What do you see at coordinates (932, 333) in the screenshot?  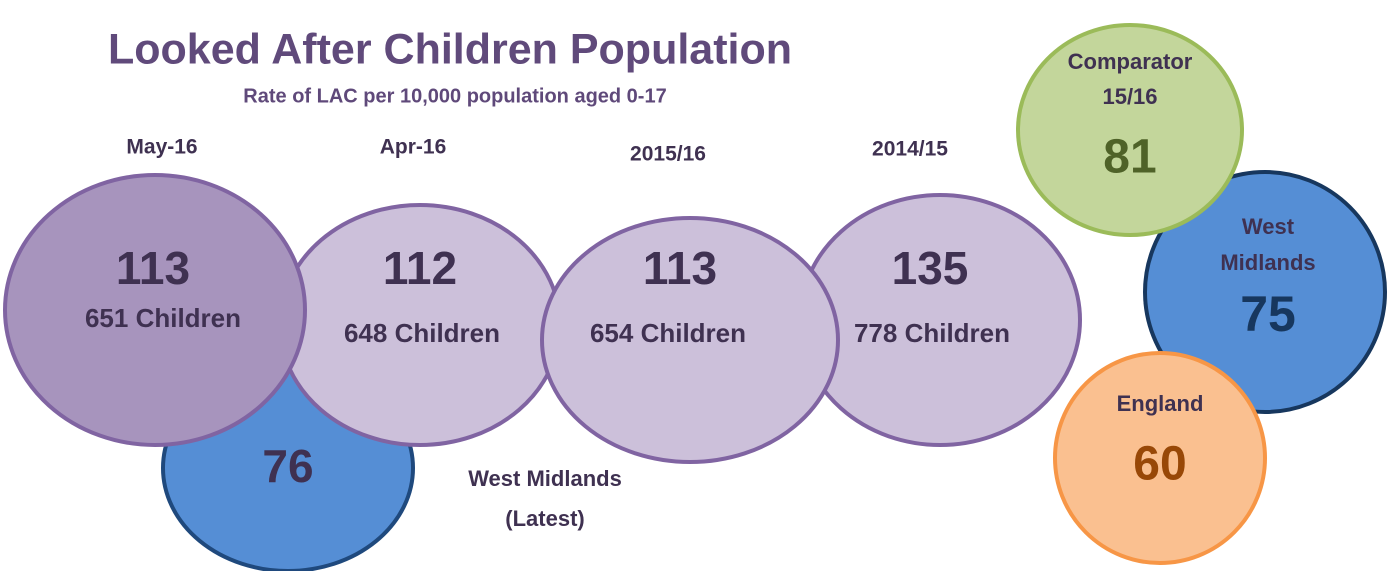 I see `children: 778 Children` at bounding box center [932, 333].